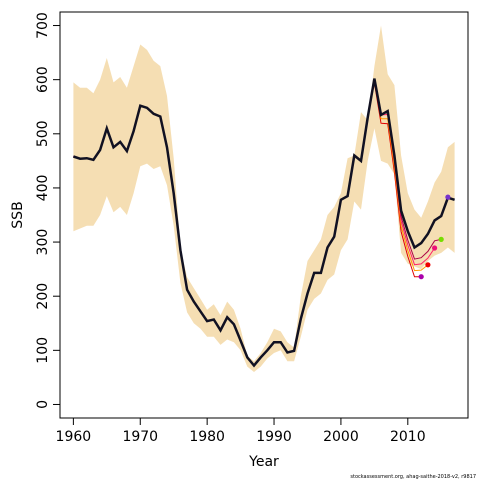 The width and height of the screenshot is (480, 480). Describe the element at coordinates (341, 437) in the screenshot. I see `x-tick-label: 2000` at that location.